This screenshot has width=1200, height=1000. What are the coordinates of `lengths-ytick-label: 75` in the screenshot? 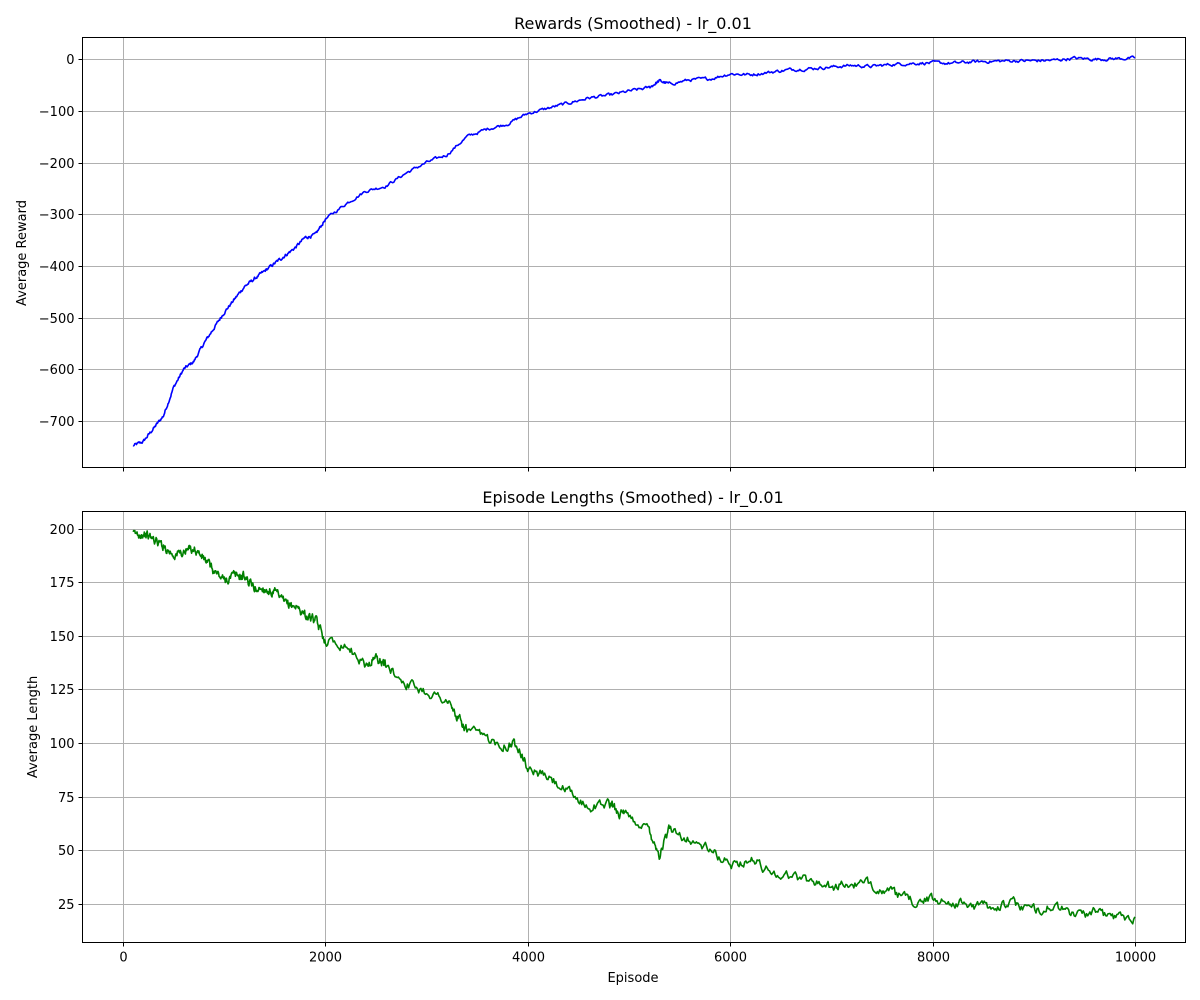 It's located at (66, 798).